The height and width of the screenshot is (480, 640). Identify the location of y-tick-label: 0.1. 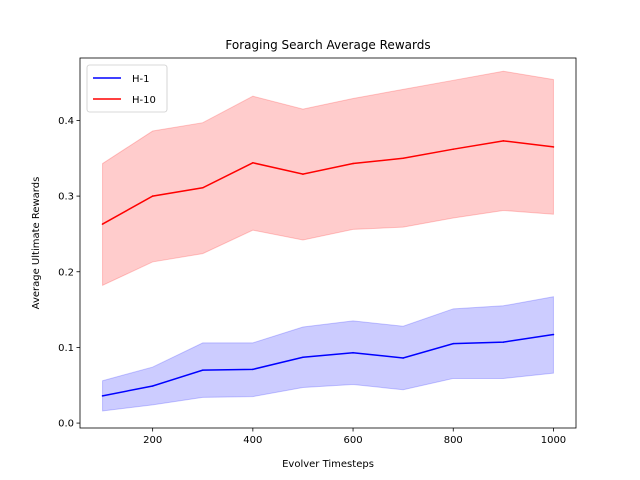
(66, 348).